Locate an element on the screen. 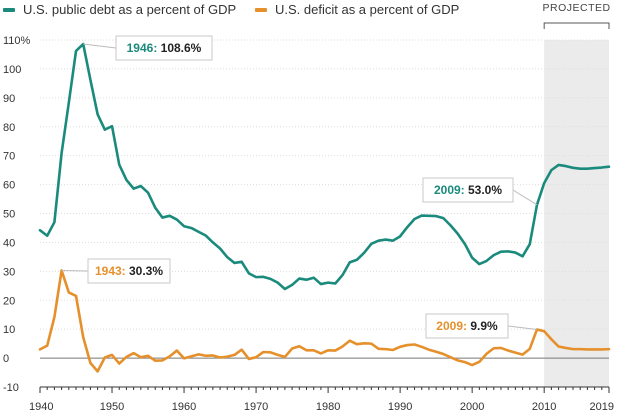 This screenshot has width=624, height=415. callout-text: 1943: 30.3% is located at coordinates (129, 271).